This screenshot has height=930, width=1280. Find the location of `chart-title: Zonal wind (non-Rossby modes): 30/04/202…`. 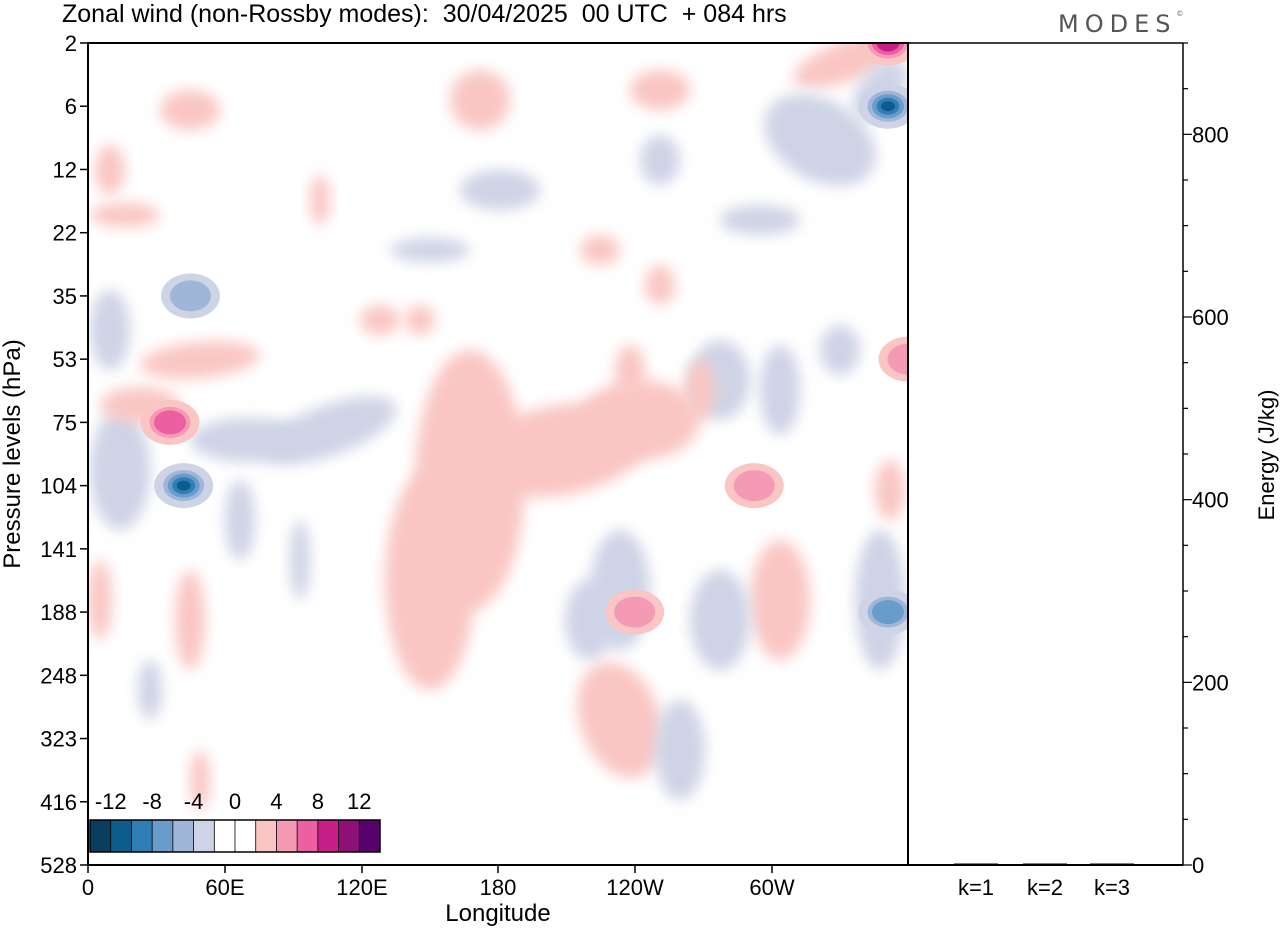

chart-title: Zonal wind (non-Rossby modes): 30/04/202… is located at coordinates (424, 14).